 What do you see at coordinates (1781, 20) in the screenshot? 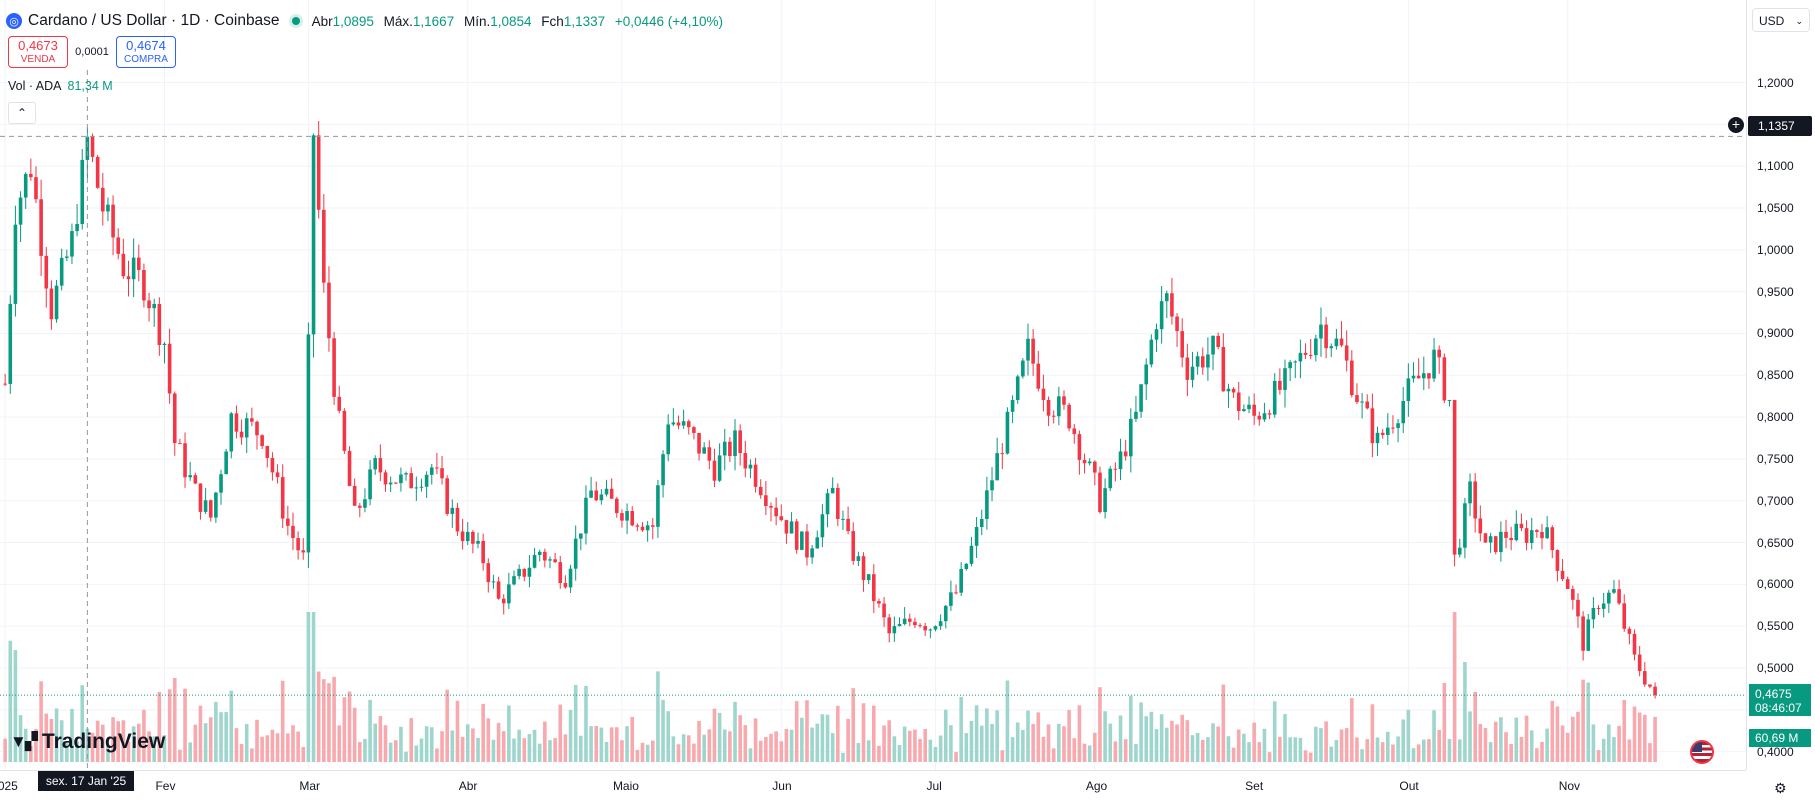
I see `currency-select: USD ⌄` at bounding box center [1781, 20].